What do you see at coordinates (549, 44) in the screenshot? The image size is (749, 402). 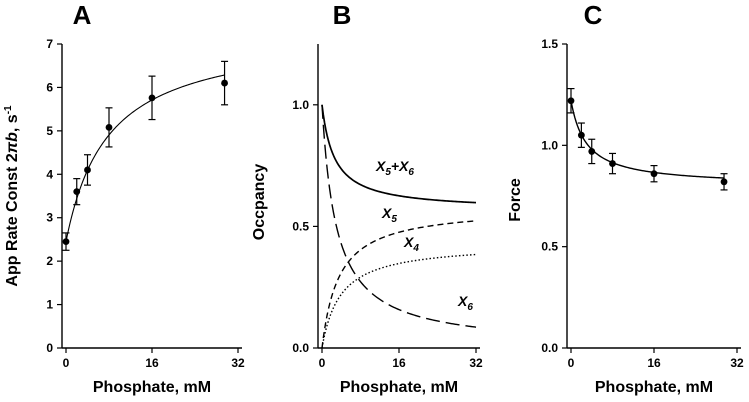 I see `y-tick-label: 1.5` at bounding box center [549, 44].